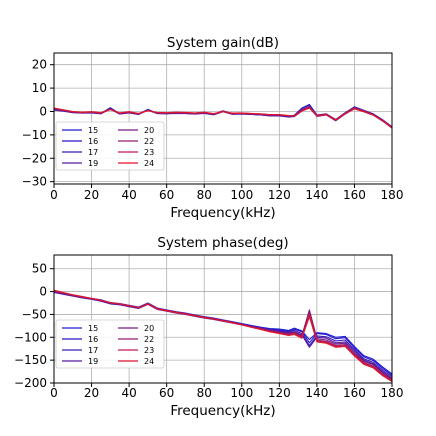  Describe the element at coordinates (30, 360) in the screenshot. I see `y-tick-label: −150` at that location.